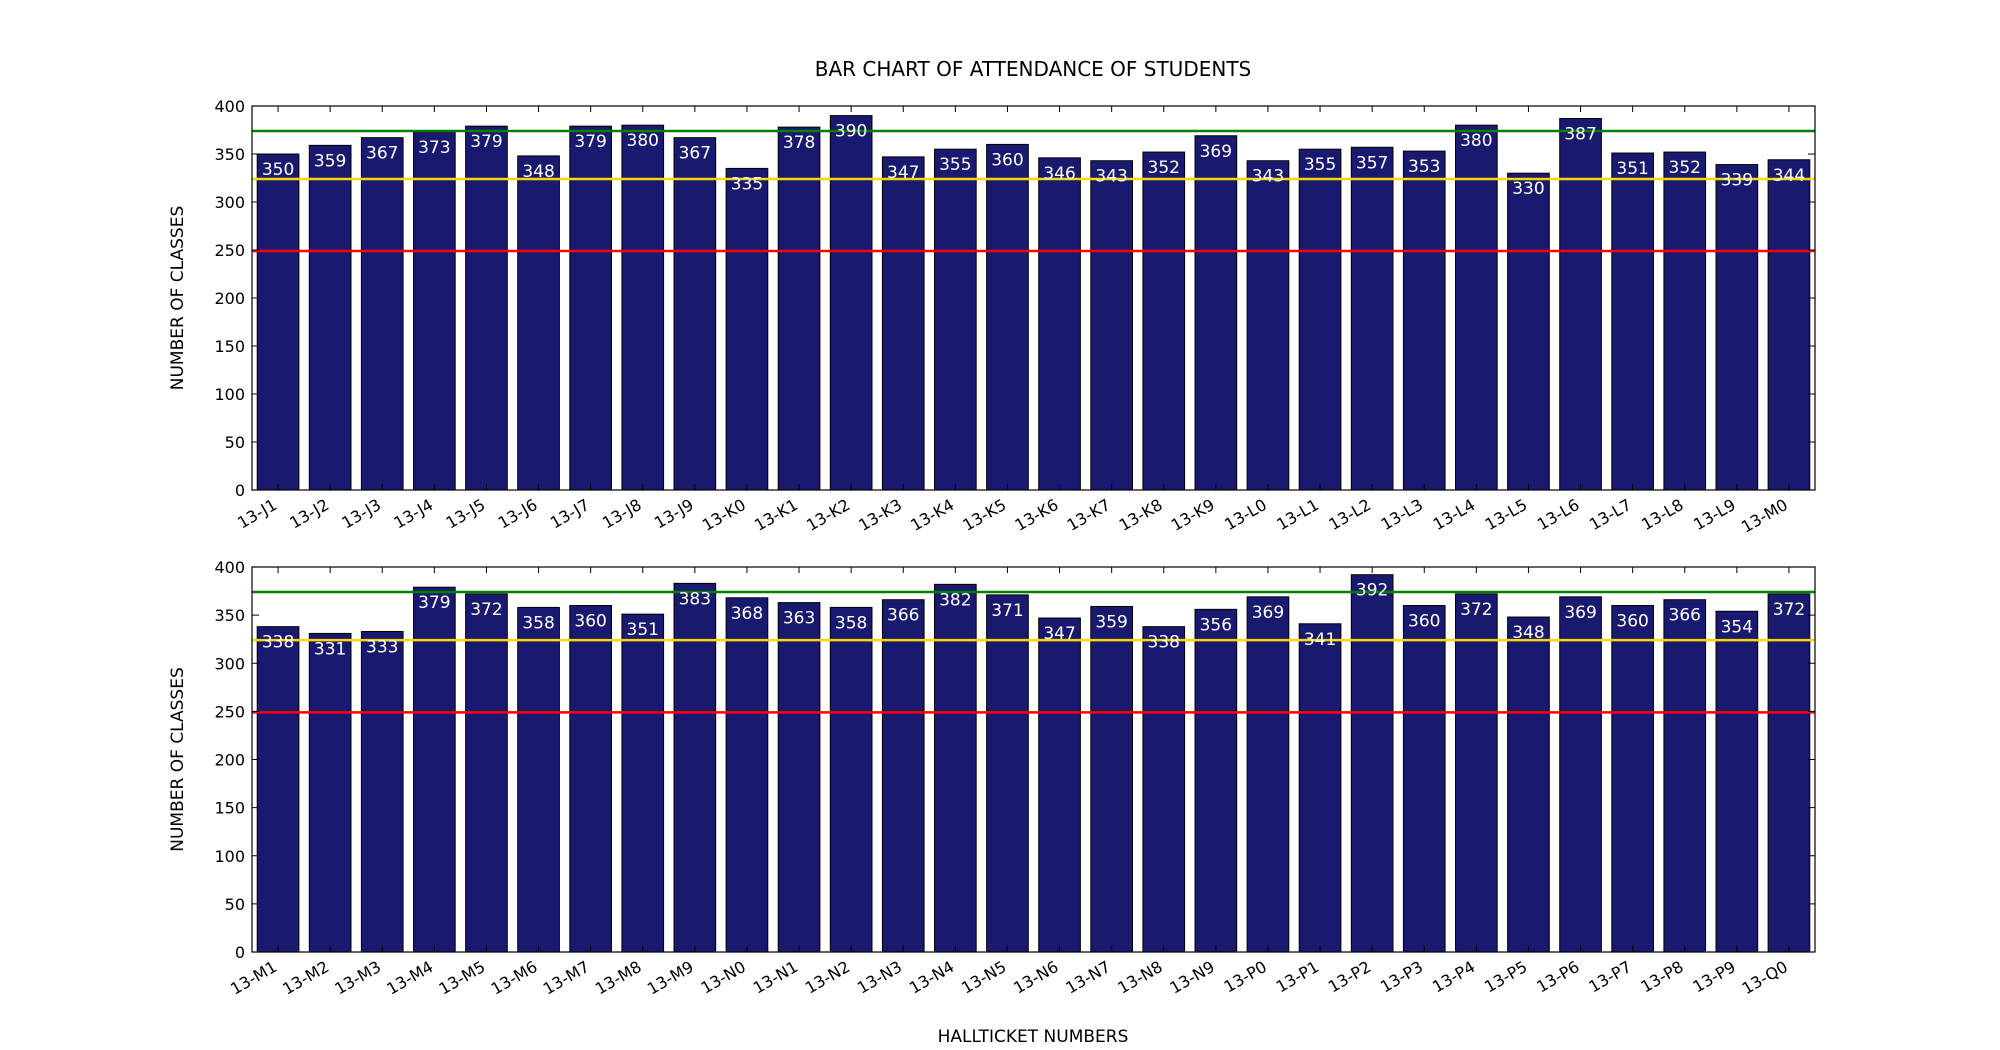 Image resolution: width=2000 pixels, height=1050 pixels. I want to click on chart-title: BAR CHART OF ATTENDANCE OF STUDENTS, so click(1033, 69).